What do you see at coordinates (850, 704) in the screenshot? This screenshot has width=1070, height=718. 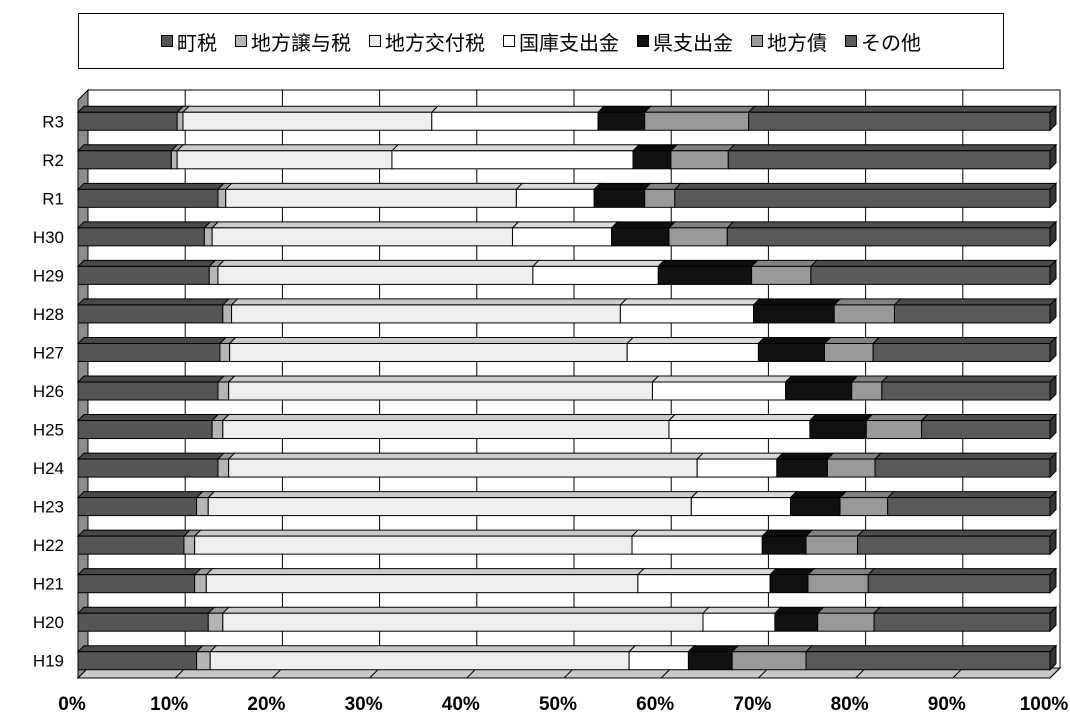 I see `x-tick-label: 80%` at bounding box center [850, 704].